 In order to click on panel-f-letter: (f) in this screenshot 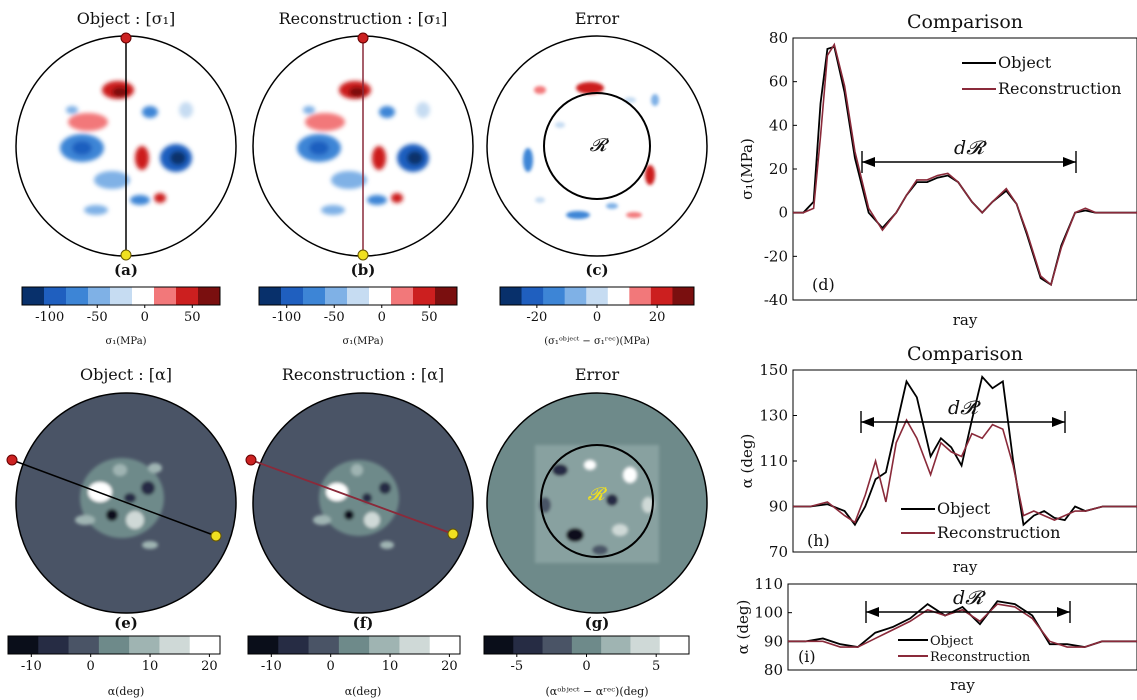, I will do `click(363, 623)`.